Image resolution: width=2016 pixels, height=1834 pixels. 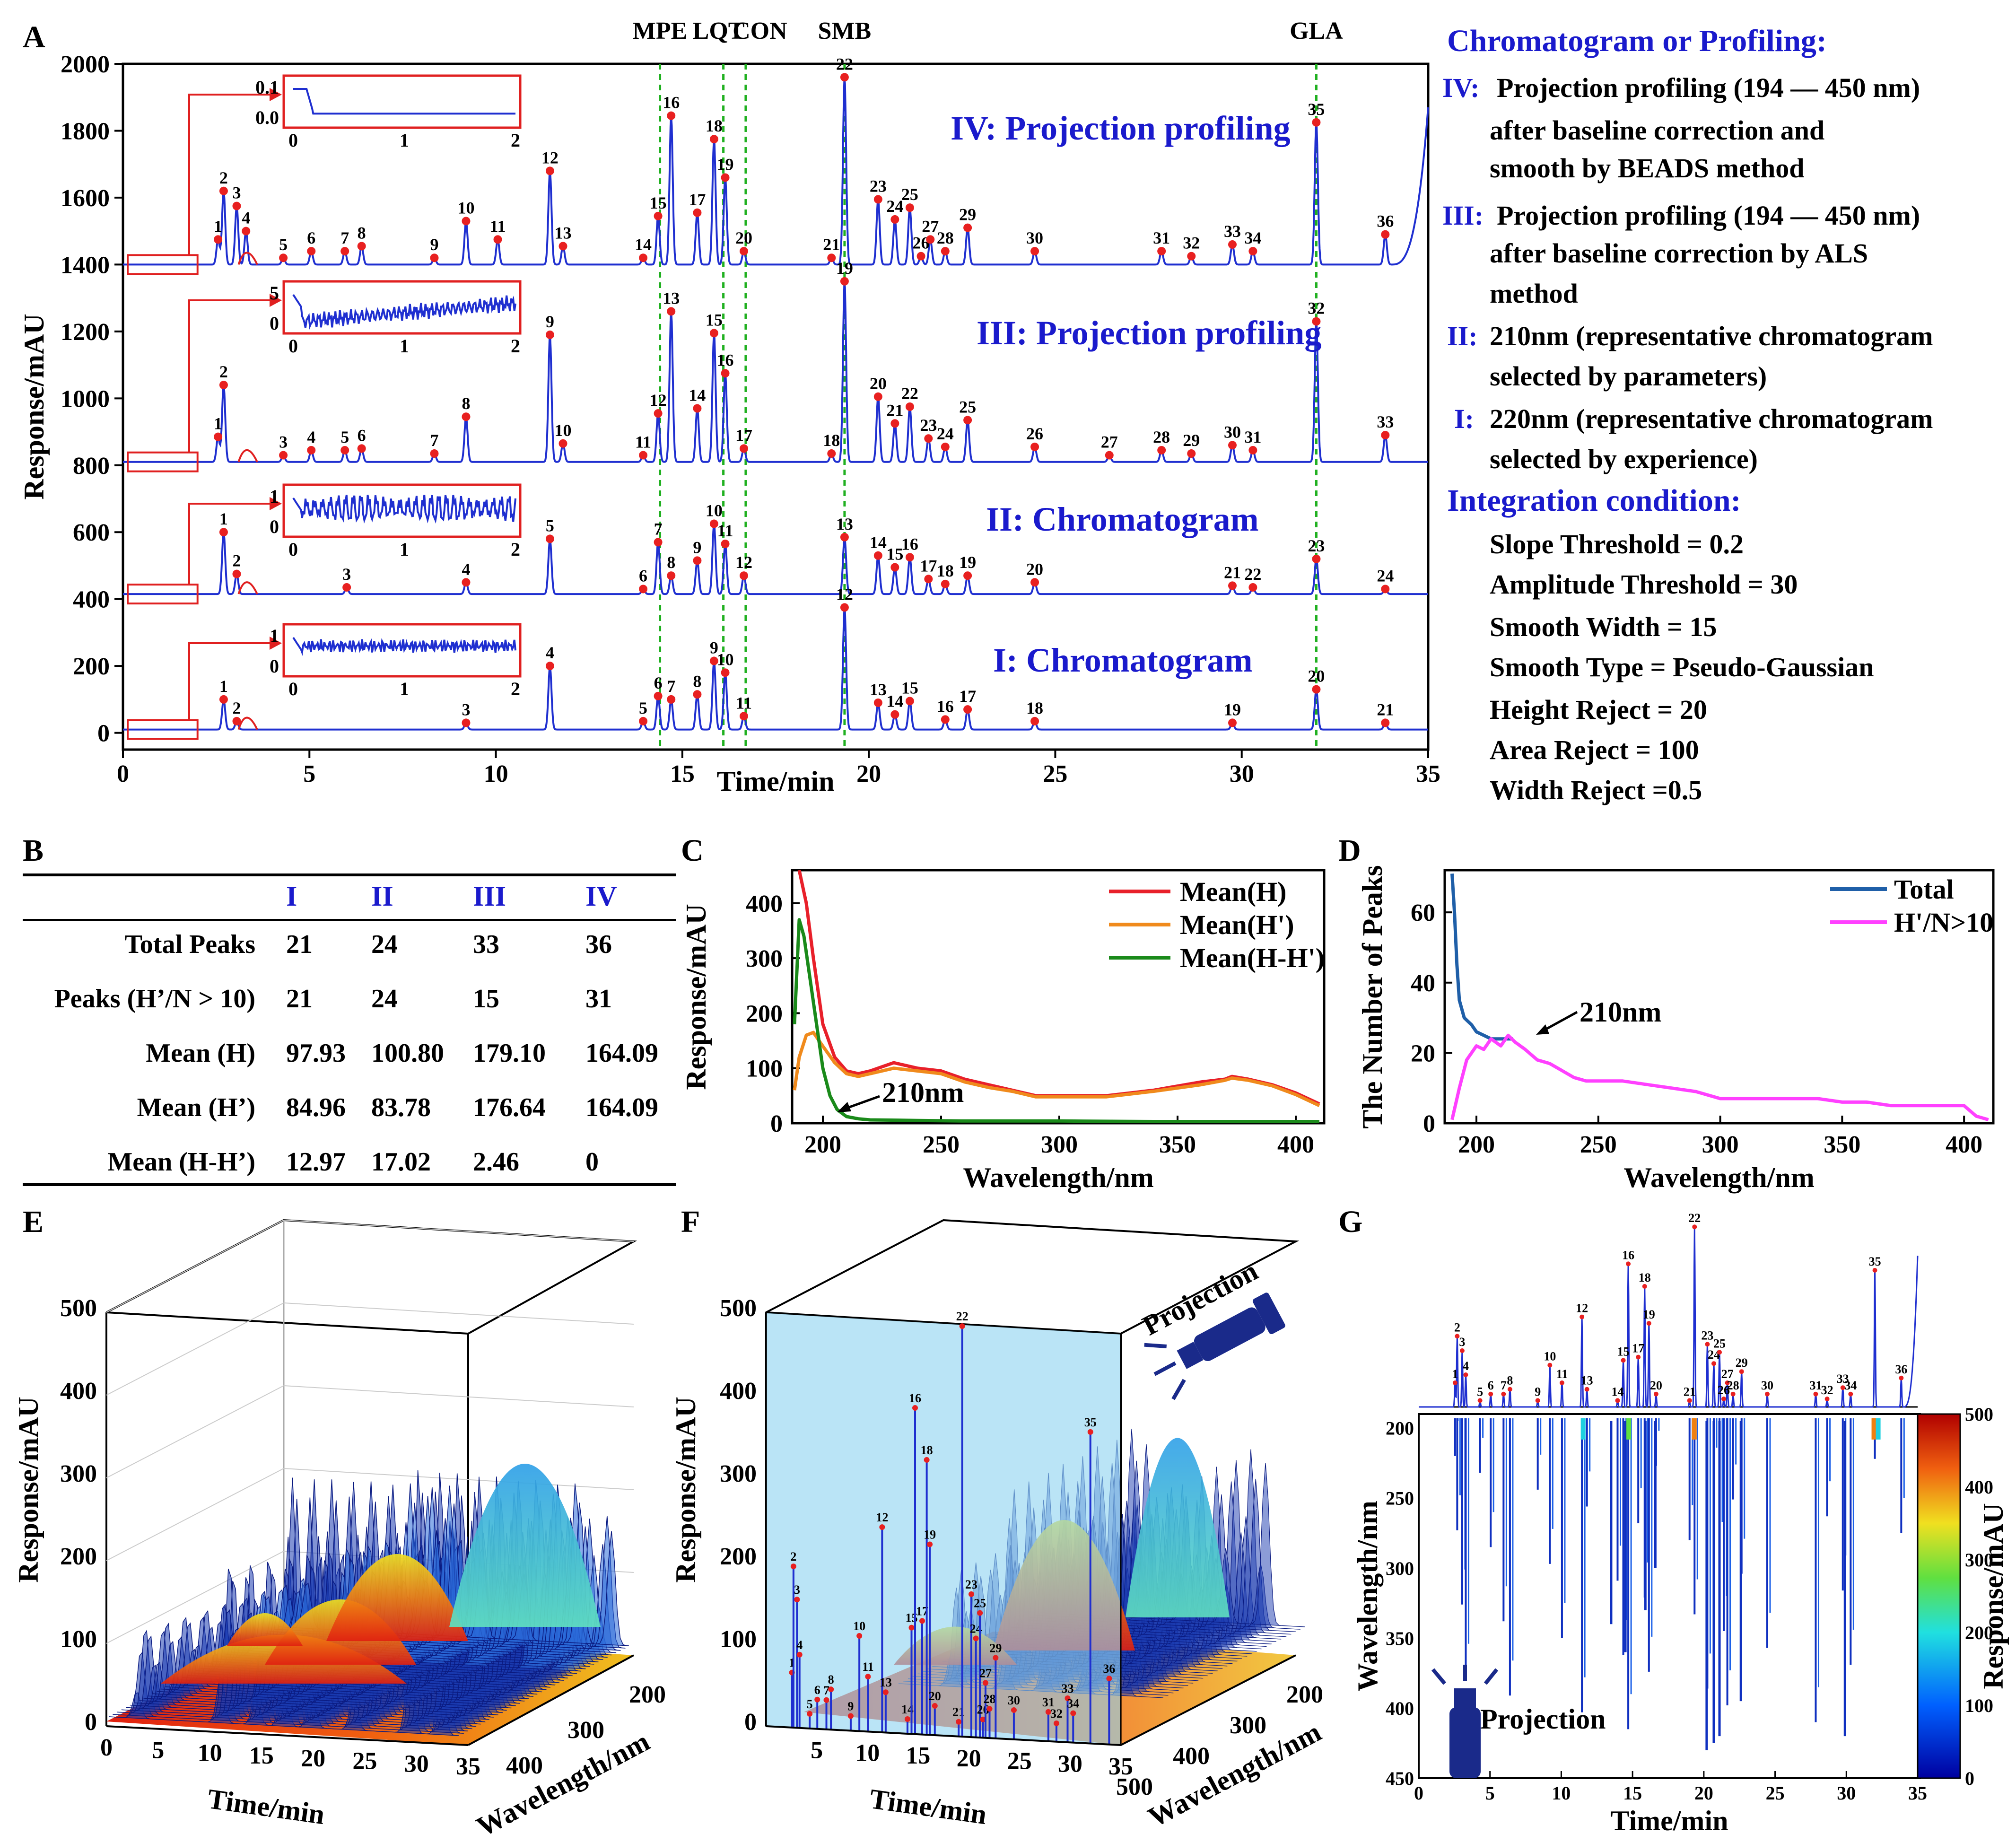 What do you see at coordinates (1700, 1015) in the screenshot?
I see `panel-d-plot: 200 250 300 350 400 0 20 40 60` at bounding box center [1700, 1015].